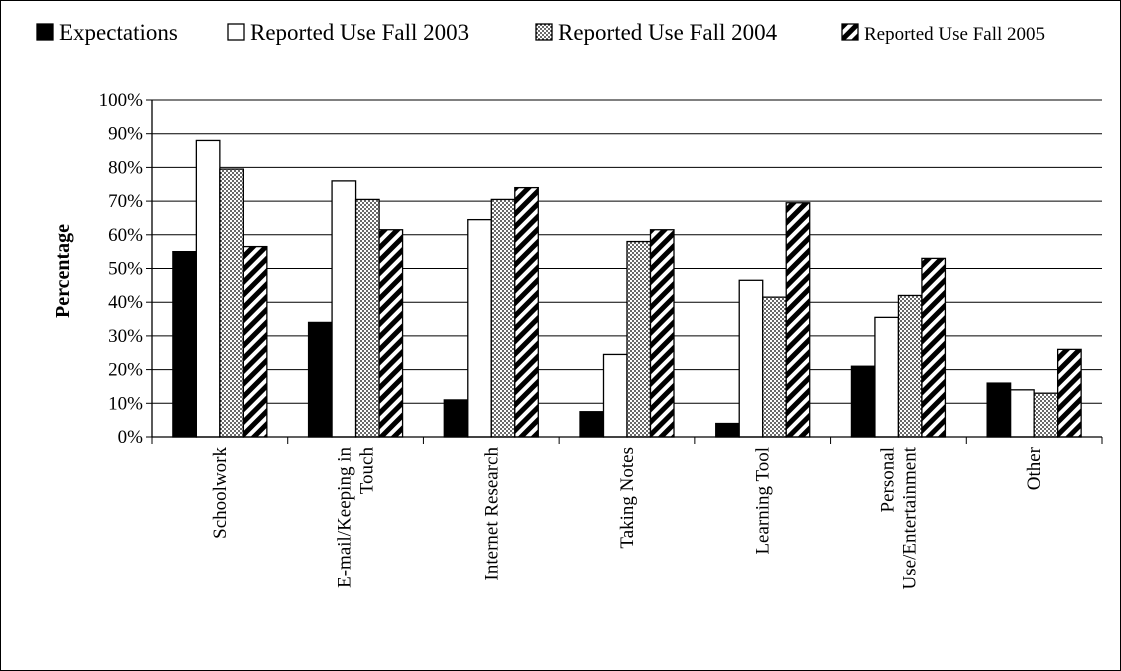 This screenshot has height=671, width=1121. I want to click on y-tick-label: 60%, so click(125, 235).